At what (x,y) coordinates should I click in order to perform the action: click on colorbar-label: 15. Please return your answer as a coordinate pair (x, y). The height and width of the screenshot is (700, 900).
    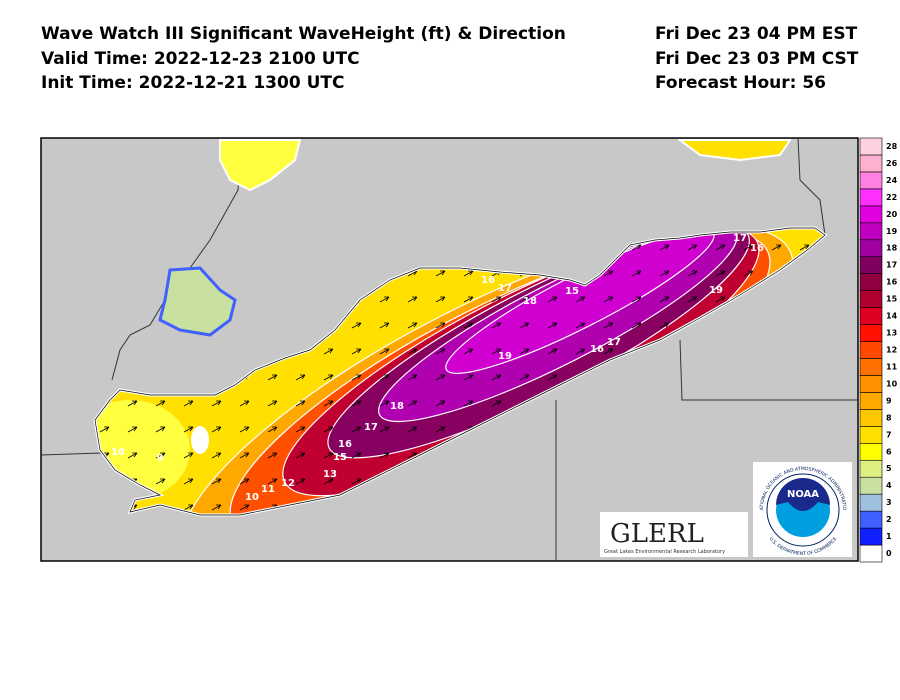
    Looking at the image, I should click on (892, 299).